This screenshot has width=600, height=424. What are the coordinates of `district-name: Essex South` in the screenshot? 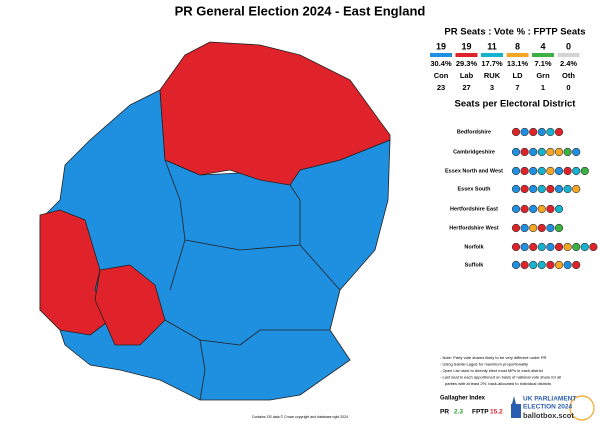 It's located at (474, 189).